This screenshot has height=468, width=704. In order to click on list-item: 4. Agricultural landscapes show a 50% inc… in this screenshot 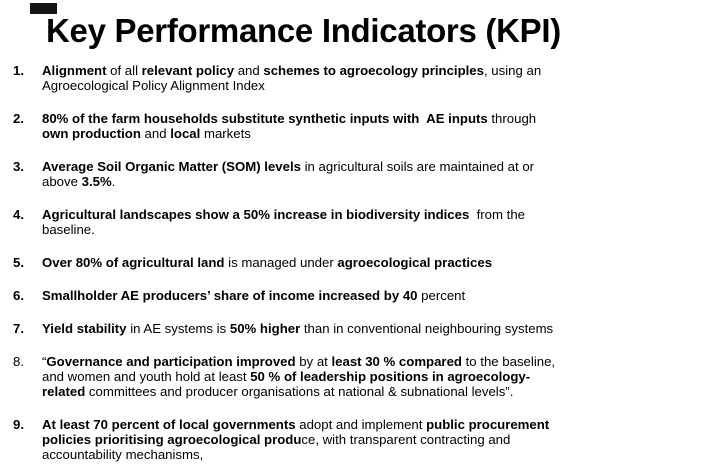, I will do `click(352, 222)`.